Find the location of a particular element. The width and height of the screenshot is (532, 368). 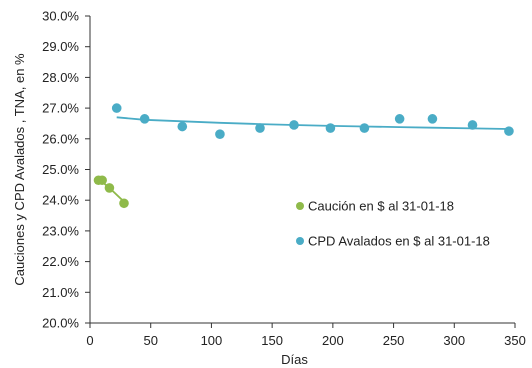

y-tick-label: 27.0% is located at coordinates (60, 108).